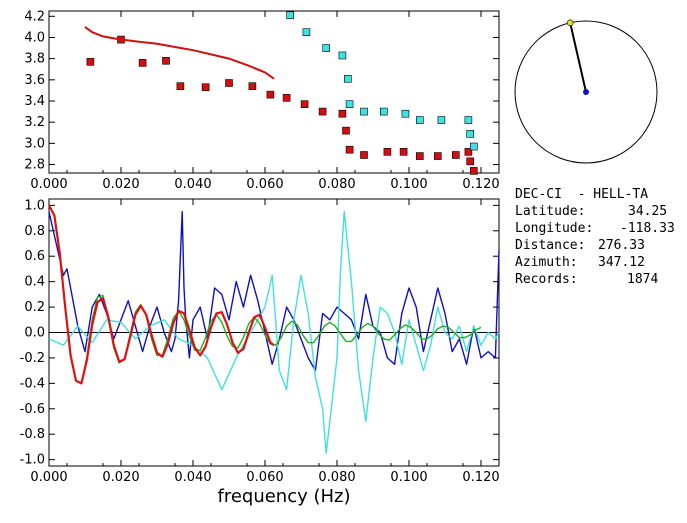 The width and height of the screenshot is (687, 523). I want to click on trend-line, so click(179, 53).